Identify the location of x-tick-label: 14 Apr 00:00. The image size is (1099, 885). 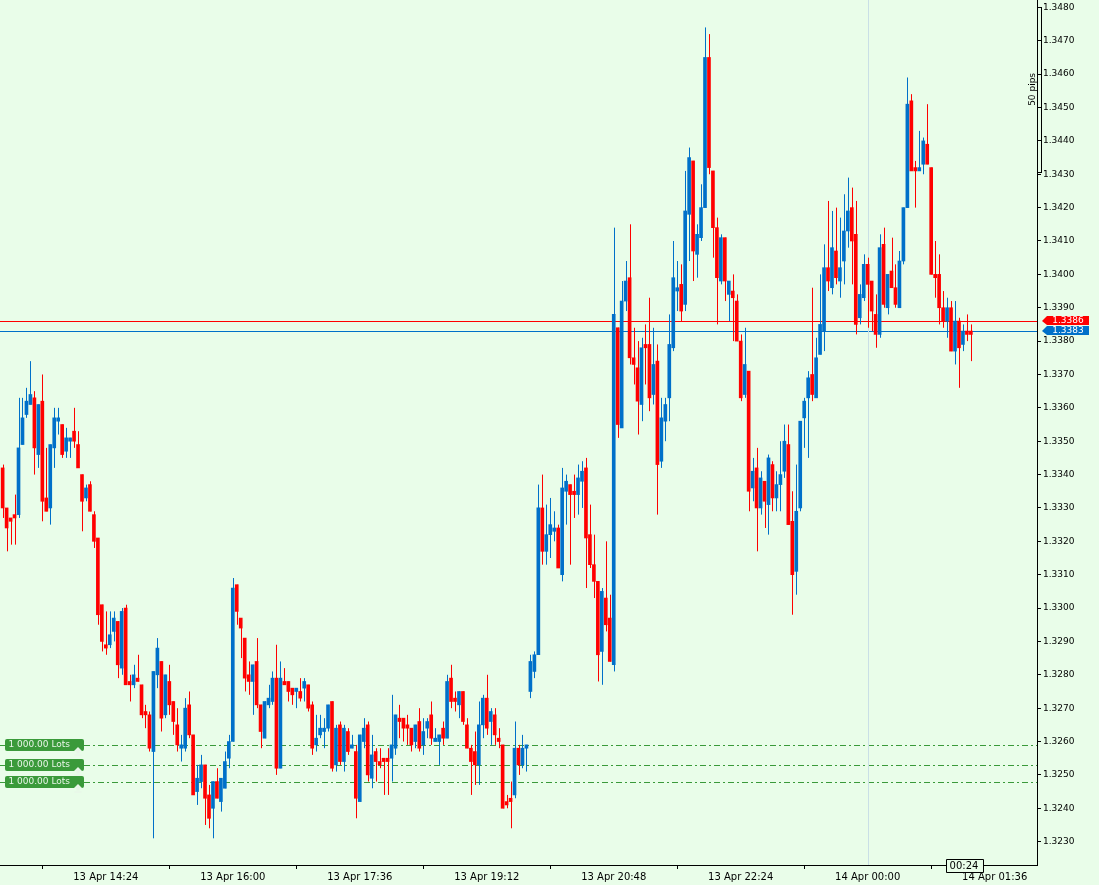
(868, 876).